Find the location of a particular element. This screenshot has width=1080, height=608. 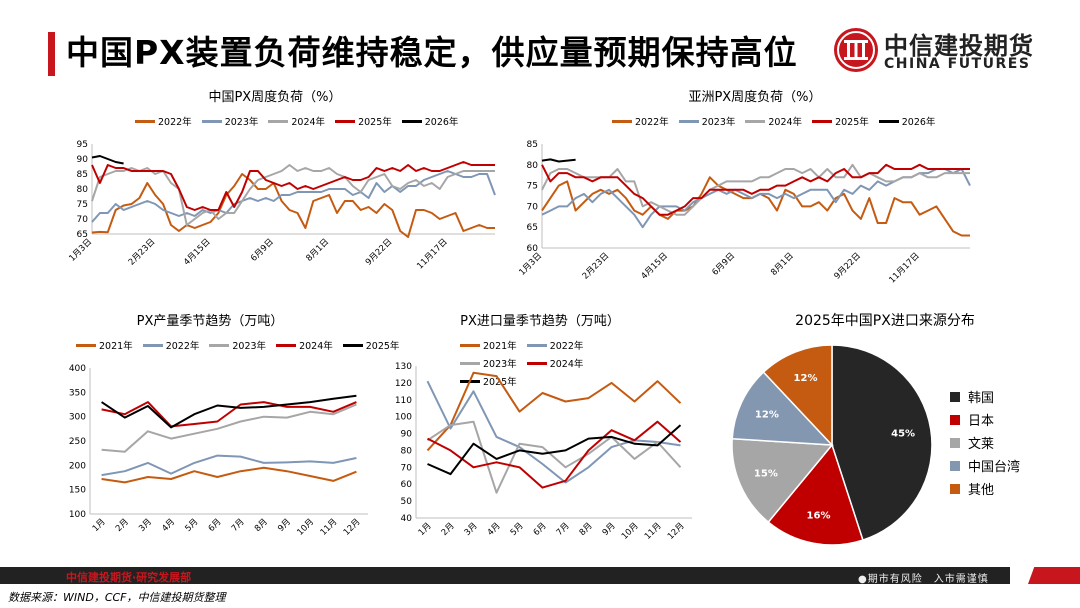

legend-entry-2022: 2022年 is located at coordinates (163, 121).